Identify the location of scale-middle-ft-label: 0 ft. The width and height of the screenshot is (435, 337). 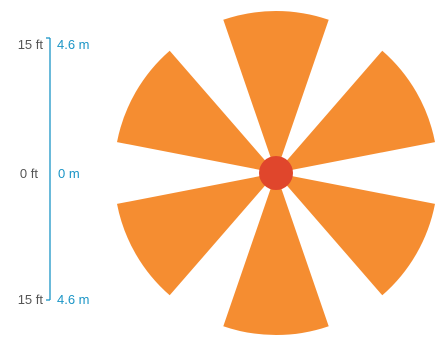
(29, 173).